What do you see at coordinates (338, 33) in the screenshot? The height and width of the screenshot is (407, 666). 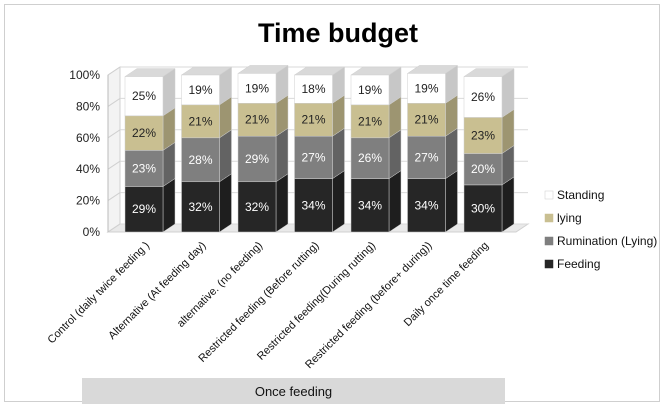 I see `chart-title: Time budget` at bounding box center [338, 33].